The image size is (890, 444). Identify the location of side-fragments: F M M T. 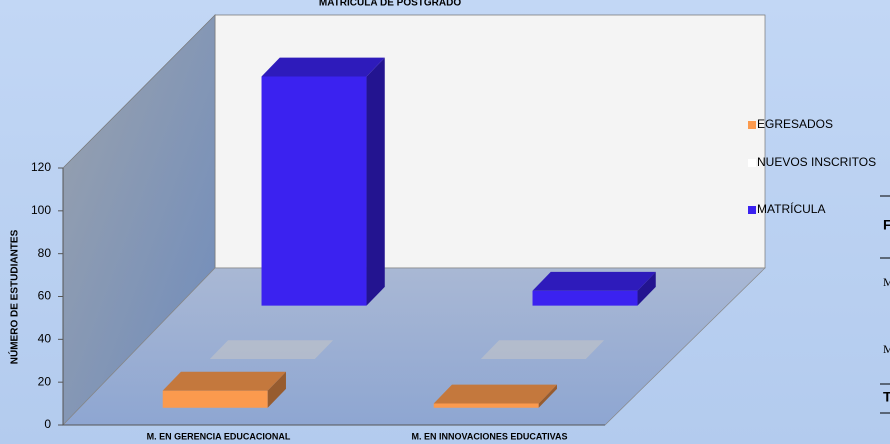
(885, 304).